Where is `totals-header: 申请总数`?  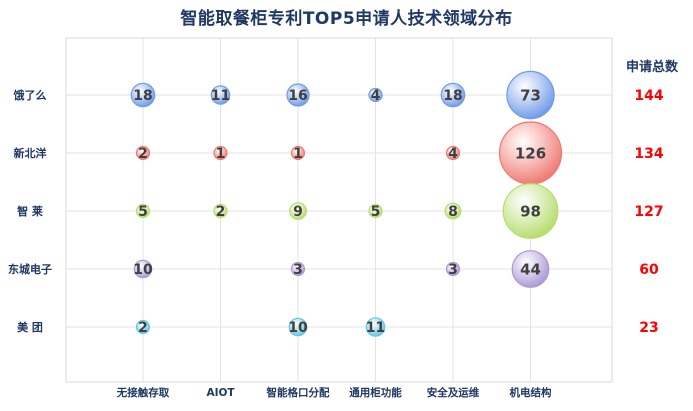 totals-header: 申请总数 is located at coordinates (651, 67).